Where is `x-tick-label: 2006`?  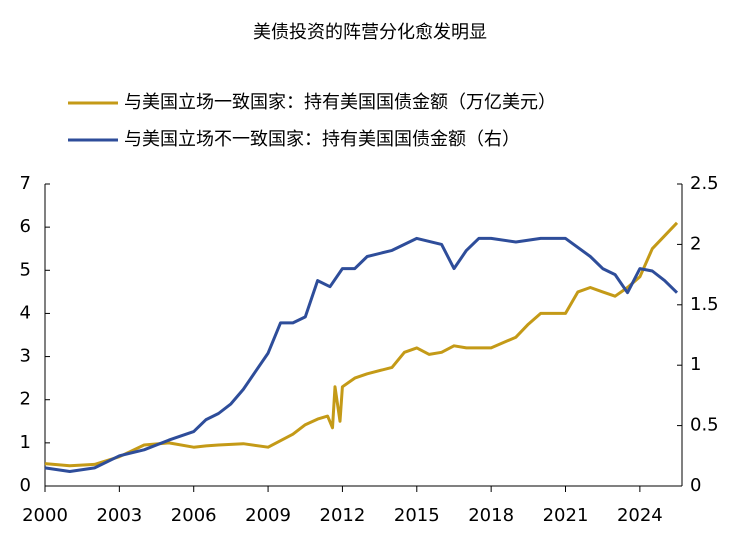 x-tick-label: 2006 is located at coordinates (194, 515).